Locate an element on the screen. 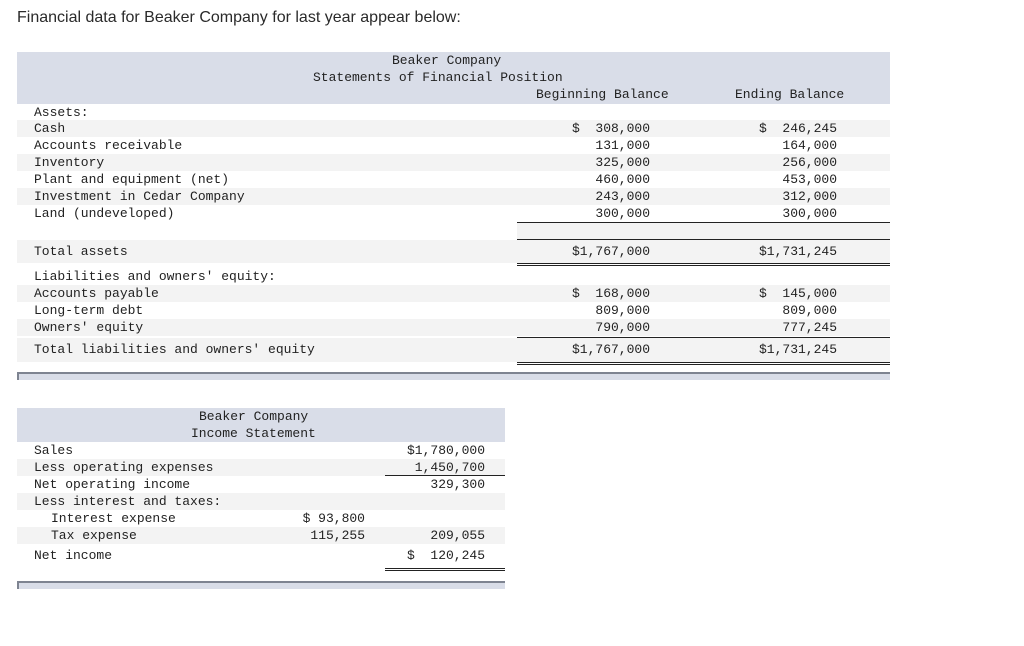  assets-heading: Assets: is located at coordinates (61, 112).